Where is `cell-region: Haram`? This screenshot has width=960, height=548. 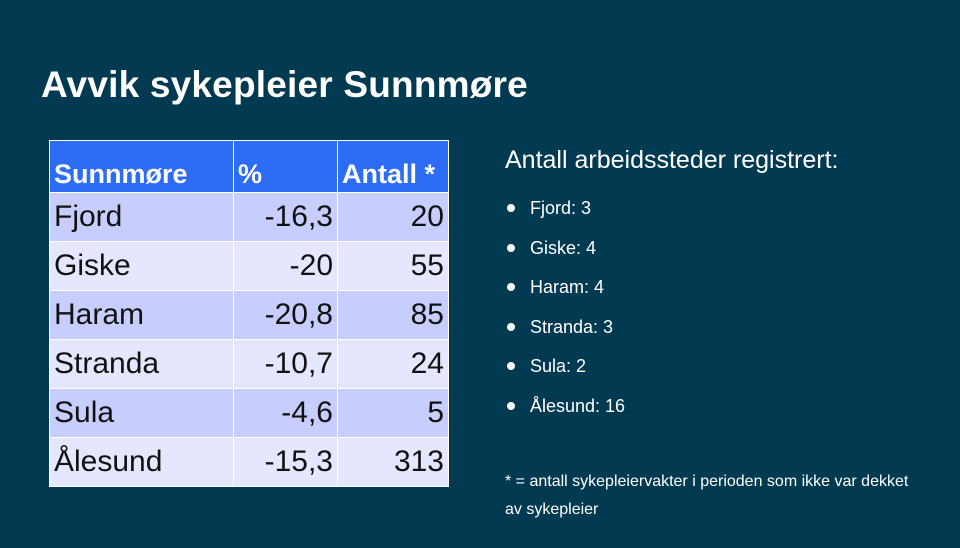
cell-region: Haram is located at coordinates (141, 315).